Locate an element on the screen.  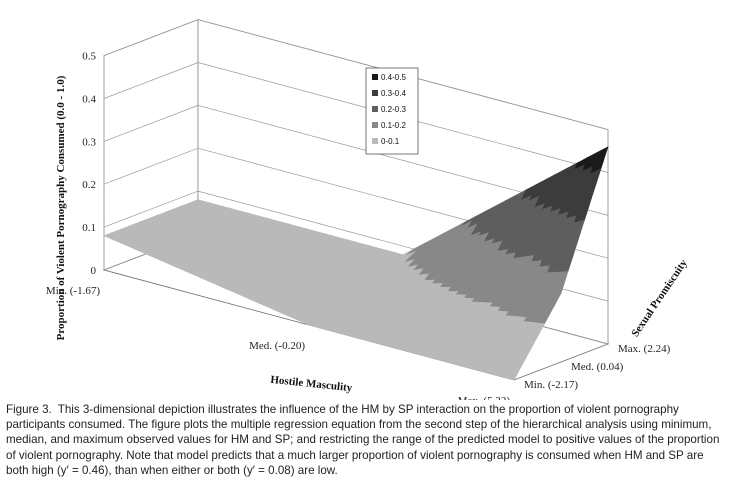
x-tick-labels: Min. (-1.67) Med. (-0.20) Max. (5.22) is located at coordinates (278, 342).